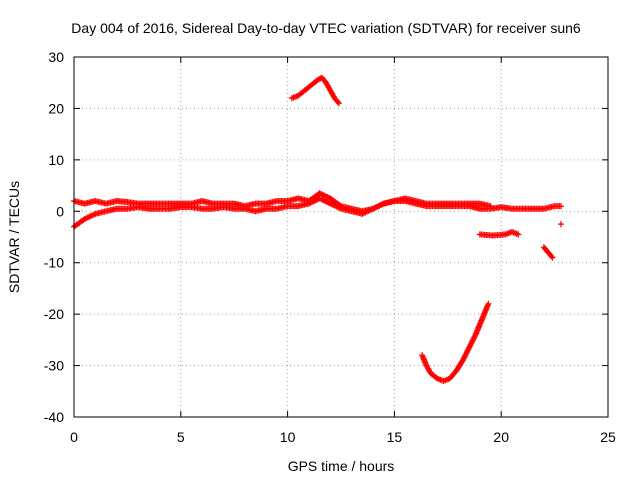  I want to click on x-tick-label: 0, so click(74, 437).